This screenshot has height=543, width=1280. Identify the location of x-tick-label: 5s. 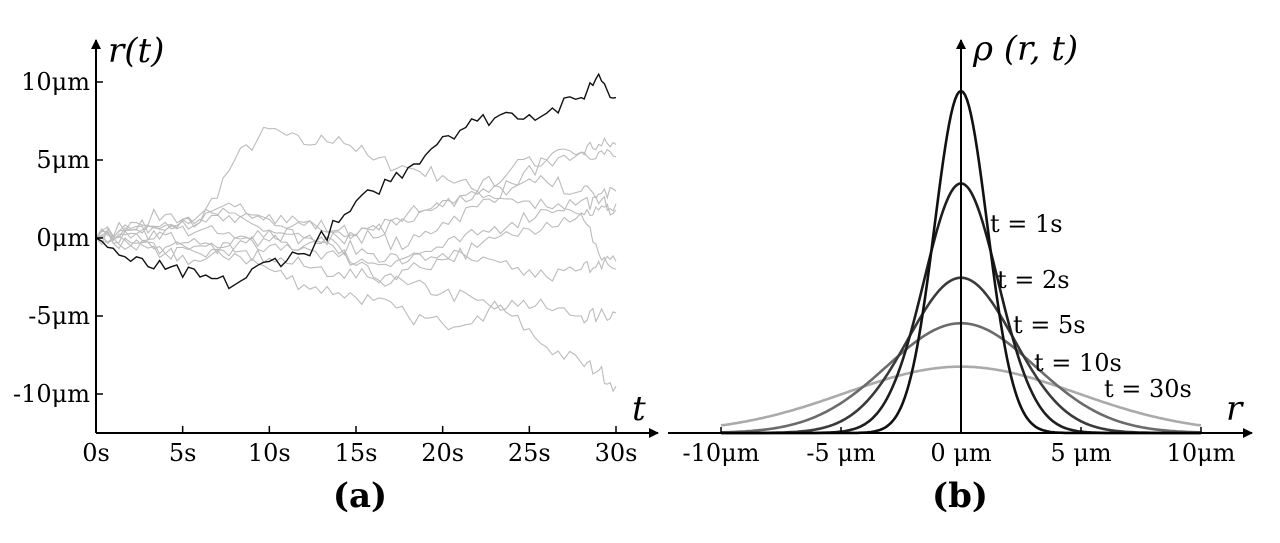
(183, 453).